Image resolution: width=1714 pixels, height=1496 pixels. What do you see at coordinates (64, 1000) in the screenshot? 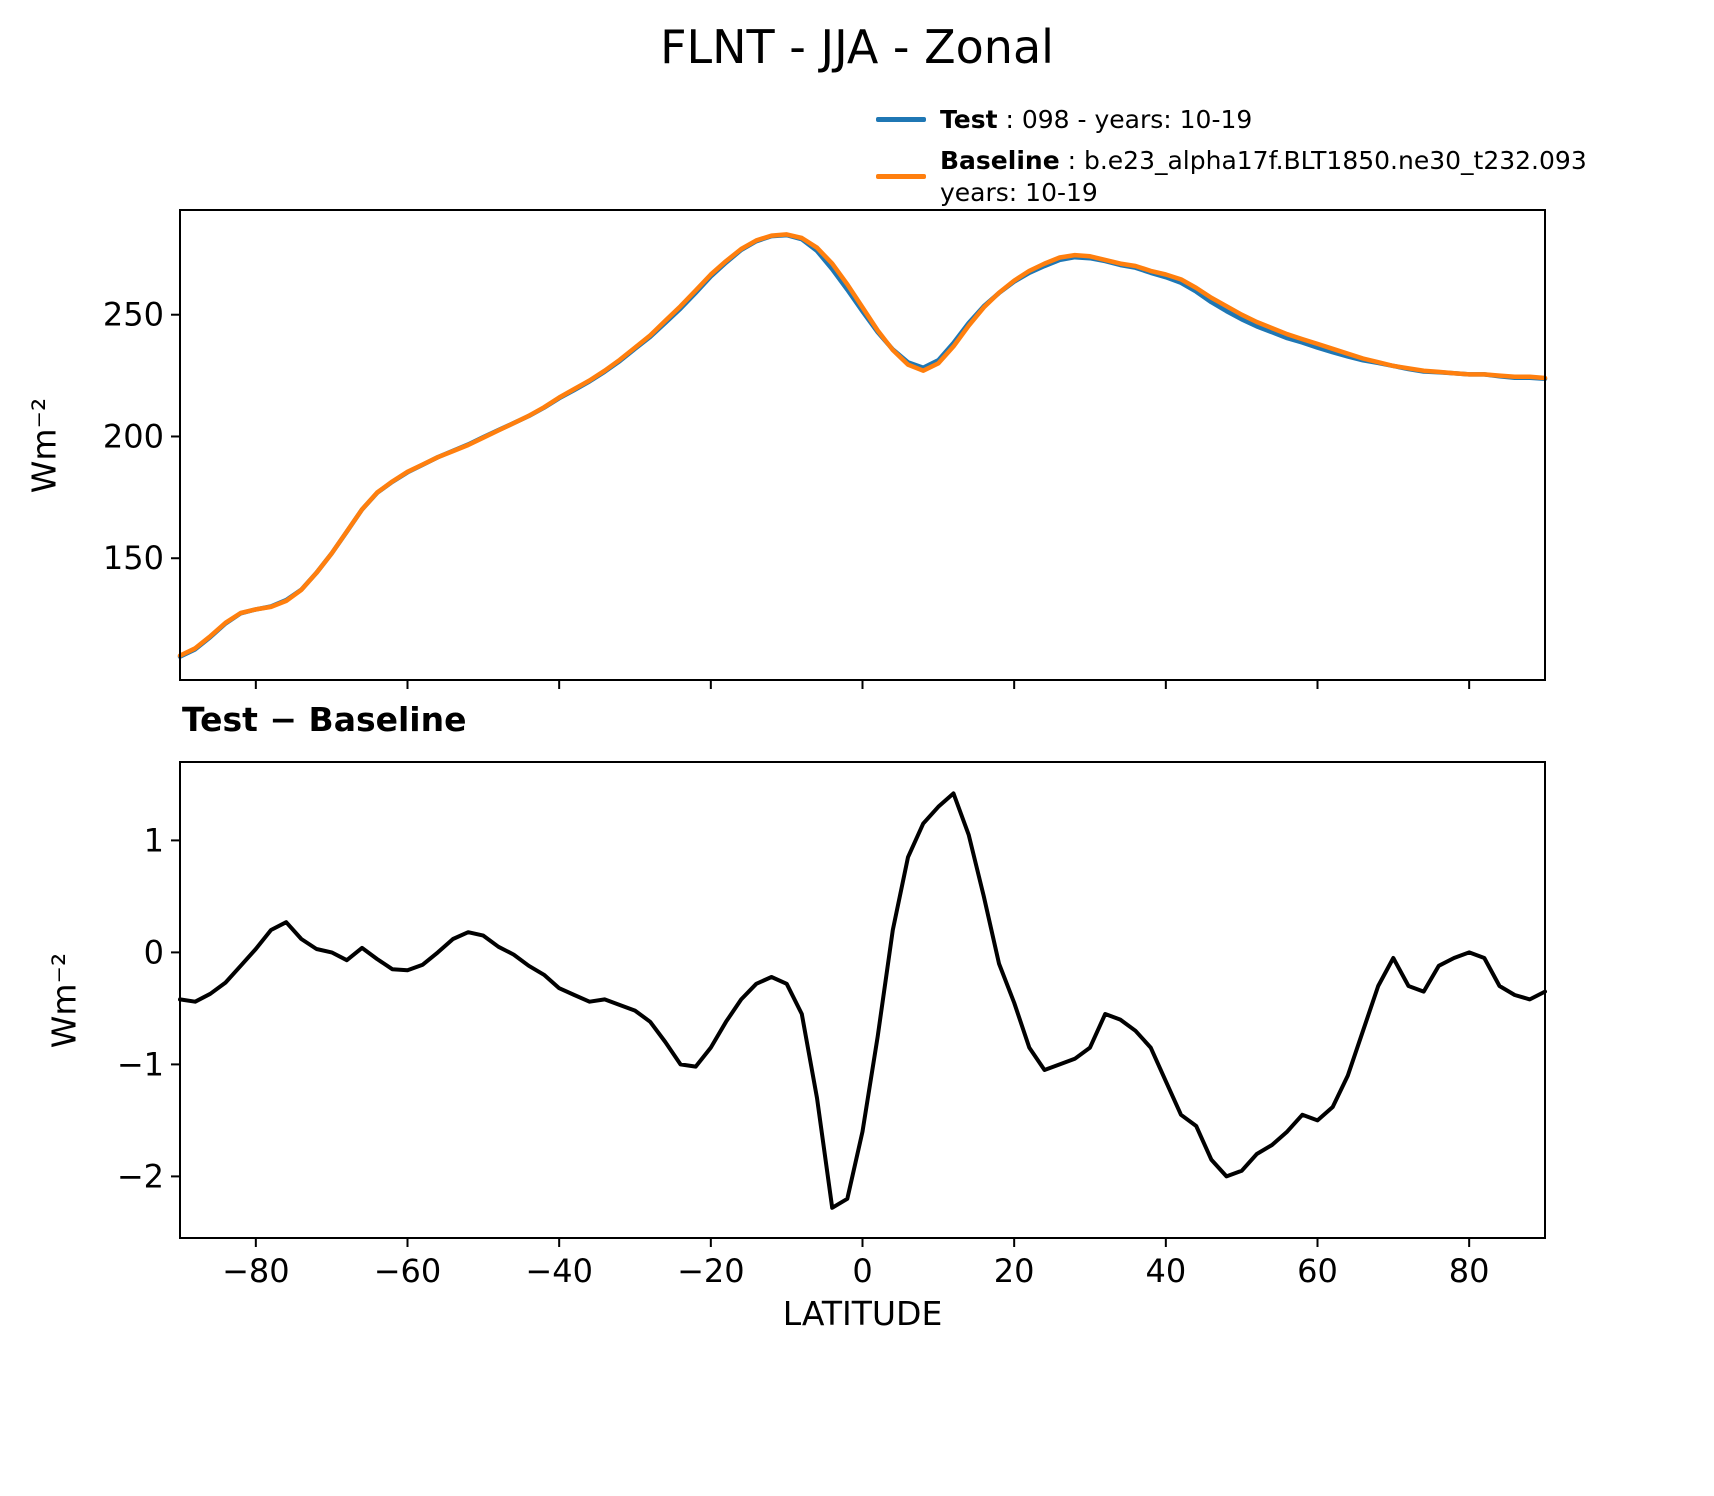
I see `y-axis-label-bottom: Wm⁻²` at bounding box center [64, 1000].